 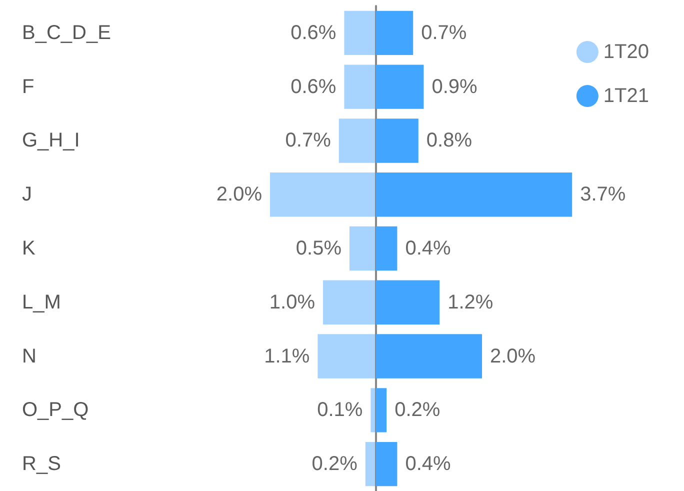 I want to click on data-label: 0.9%, so click(x=455, y=87).